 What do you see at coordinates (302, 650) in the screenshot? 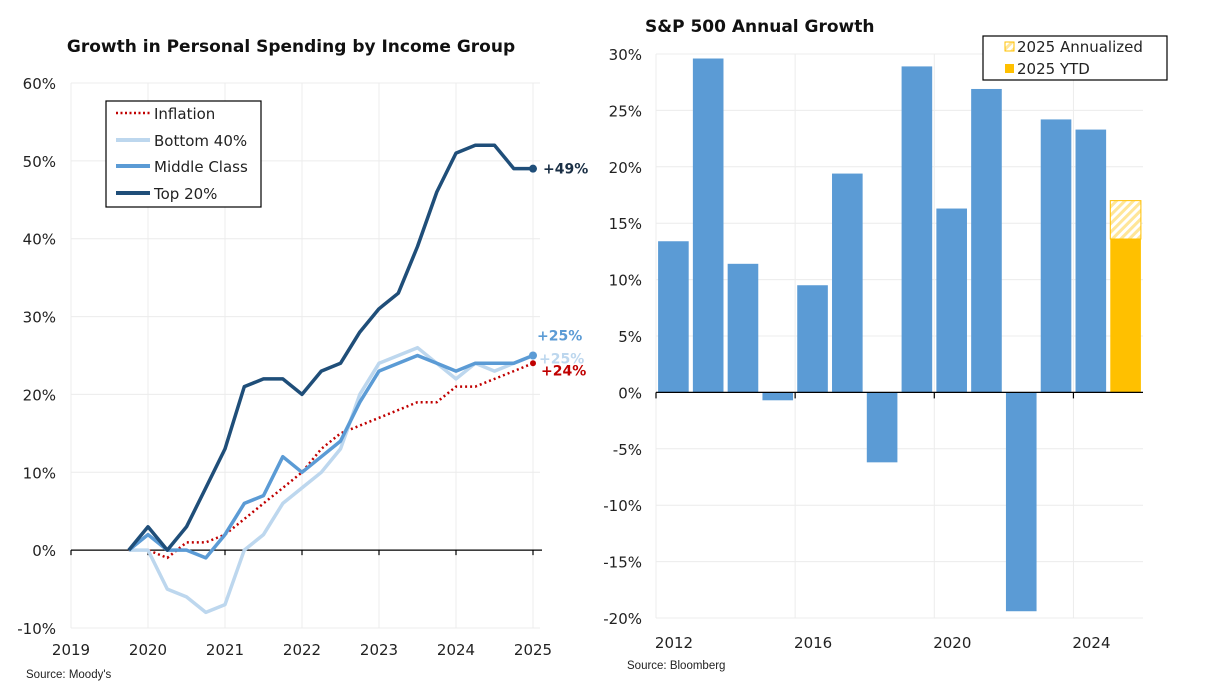
I see `left-x-tick-label: 2022` at bounding box center [302, 650].